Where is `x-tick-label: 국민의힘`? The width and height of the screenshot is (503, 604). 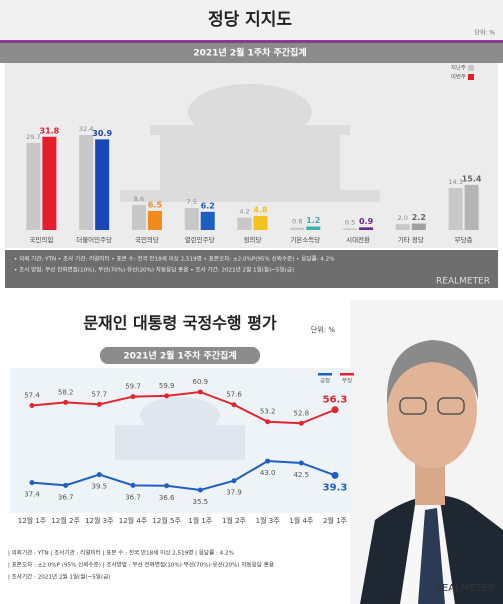
x-tick-label: 국민의힘 is located at coordinates (41, 239).